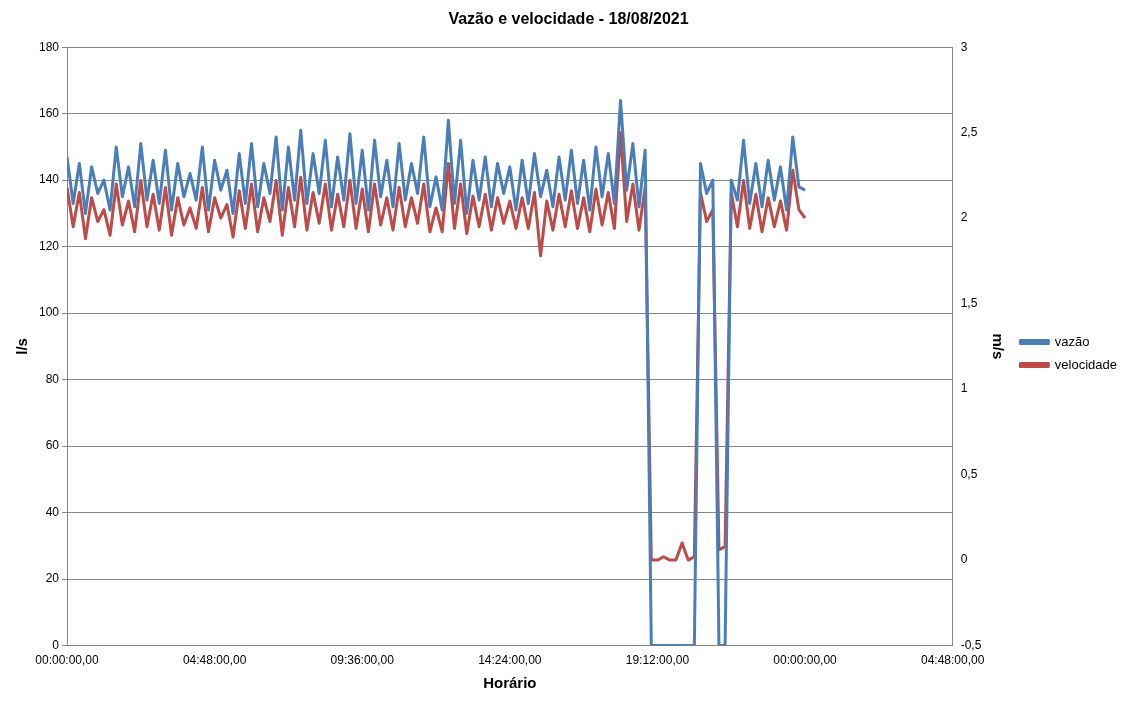 This screenshot has width=1137, height=707. I want to click on legend-label: velocidade, so click(1085, 364).